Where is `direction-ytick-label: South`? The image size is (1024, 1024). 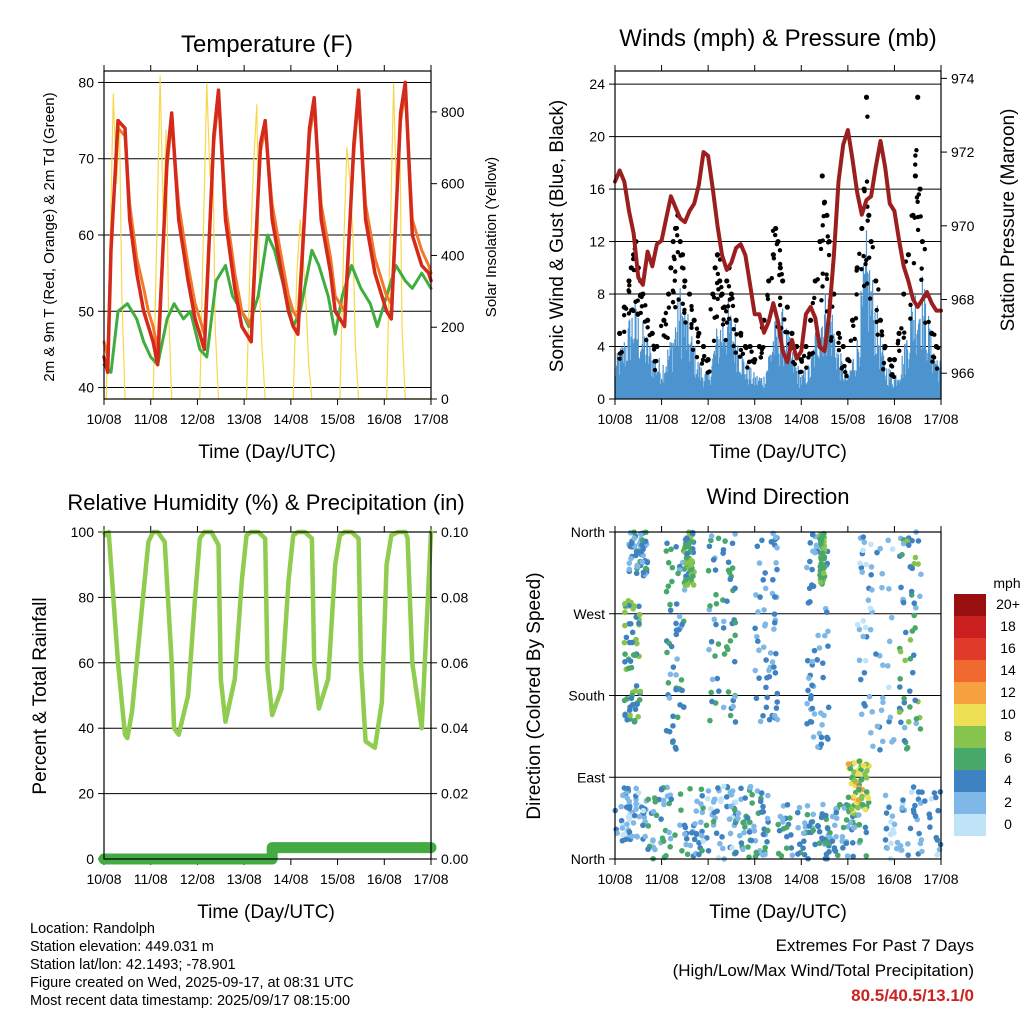 direction-ytick-label: South is located at coordinates (586, 696).